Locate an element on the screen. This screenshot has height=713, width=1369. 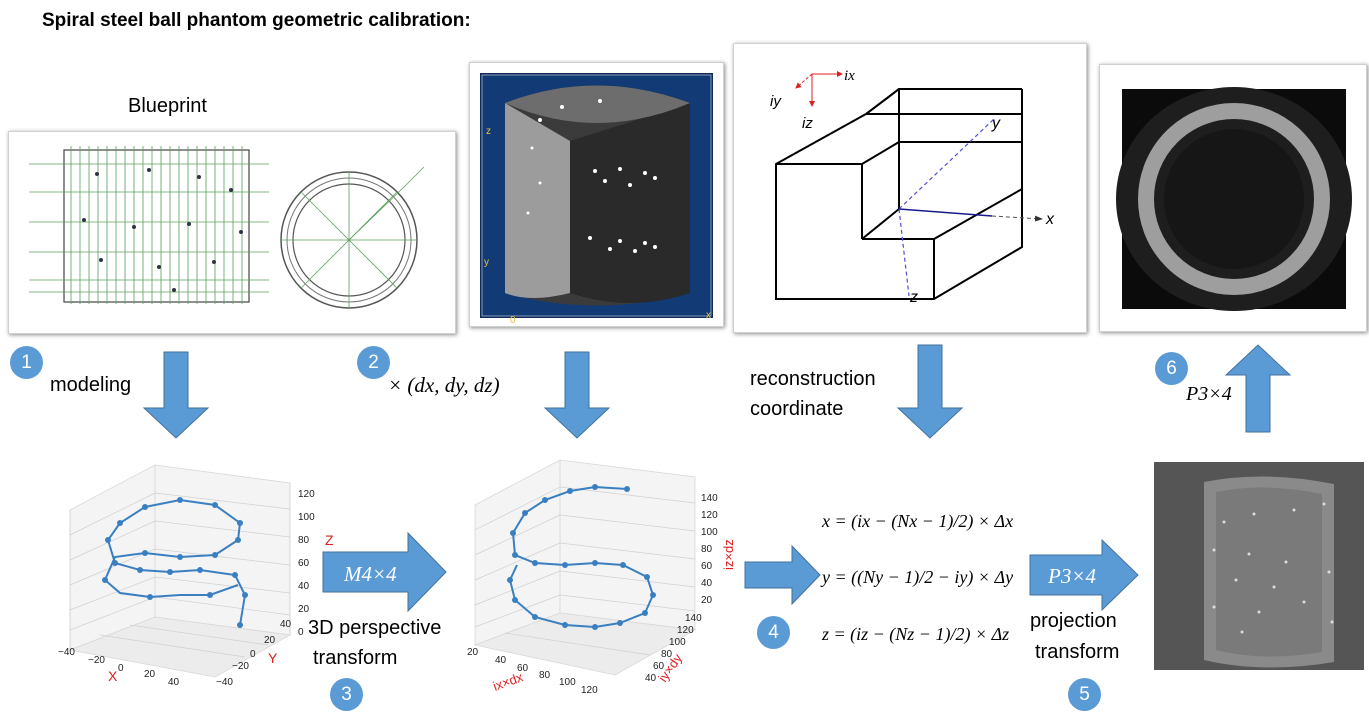
blueprint-panel is located at coordinates (232, 232).